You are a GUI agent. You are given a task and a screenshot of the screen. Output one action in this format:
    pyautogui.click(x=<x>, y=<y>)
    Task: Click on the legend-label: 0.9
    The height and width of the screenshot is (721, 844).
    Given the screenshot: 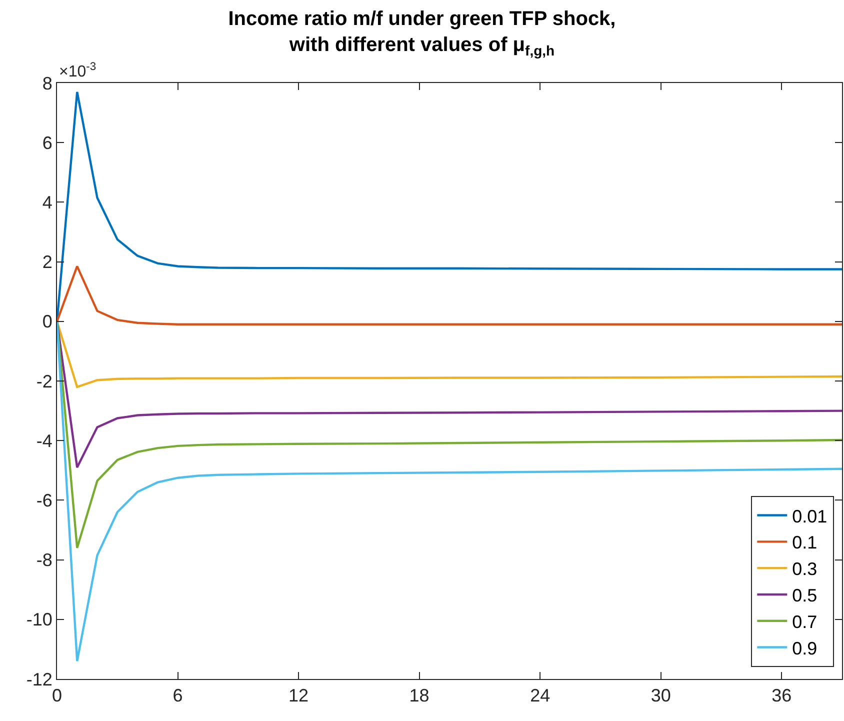 What is the action you would take?
    pyautogui.click(x=805, y=648)
    